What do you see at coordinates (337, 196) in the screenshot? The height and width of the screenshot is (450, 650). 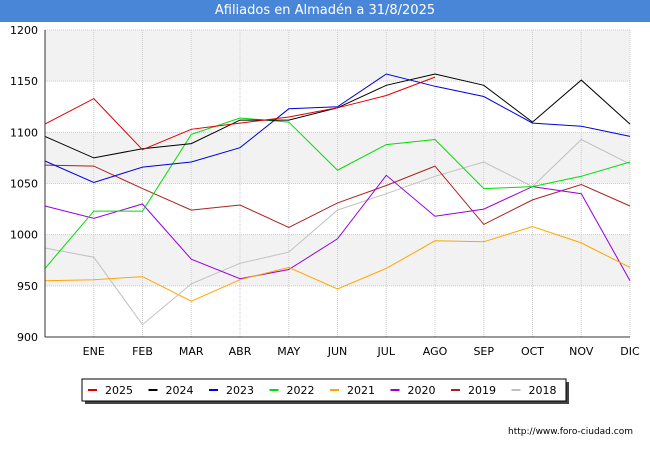 I see `series-line-2019` at bounding box center [337, 196].